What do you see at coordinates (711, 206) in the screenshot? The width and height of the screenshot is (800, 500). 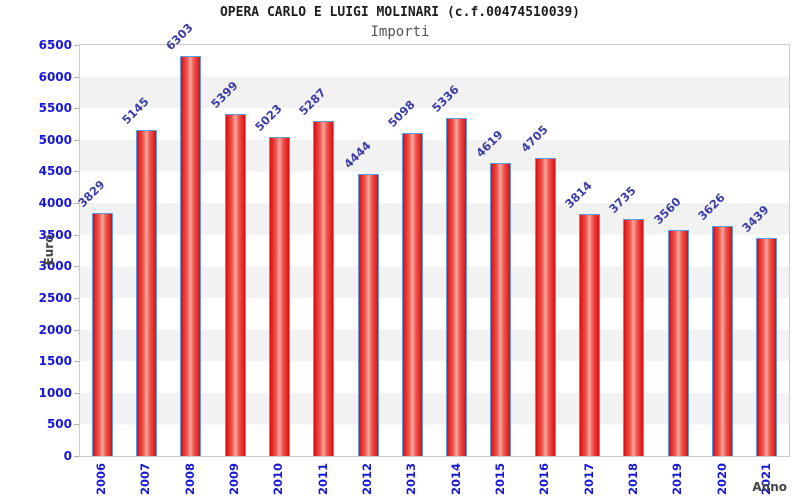 I see `bar-value-label: 3626` at bounding box center [711, 206].